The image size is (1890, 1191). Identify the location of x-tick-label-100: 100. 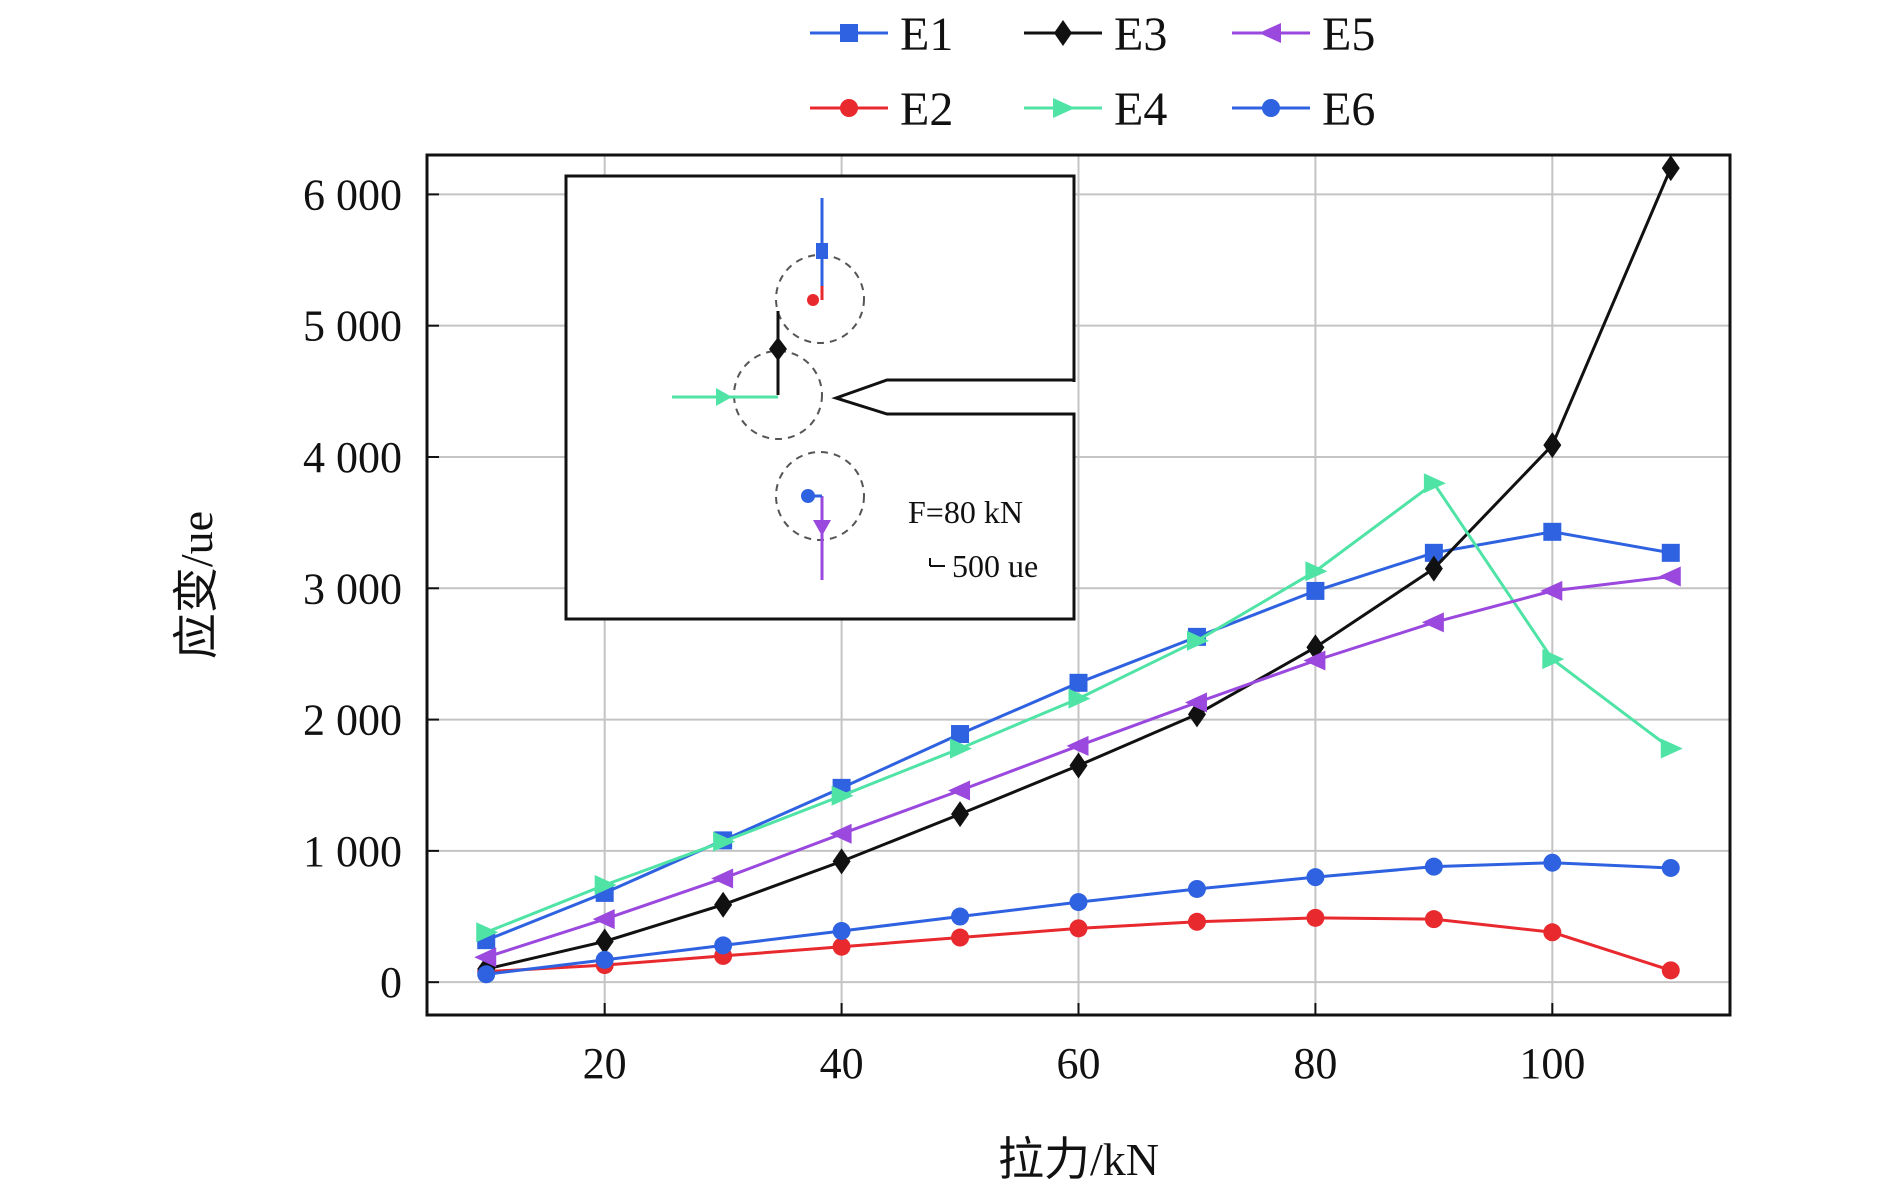
(1552, 1063).